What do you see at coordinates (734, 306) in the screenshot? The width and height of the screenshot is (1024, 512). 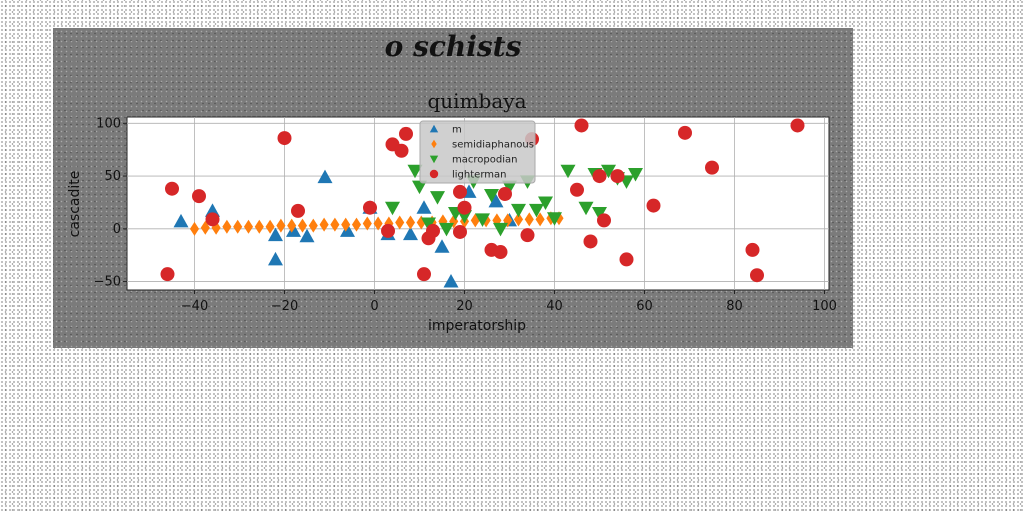 I see `x-tick-label: 80` at bounding box center [734, 306].